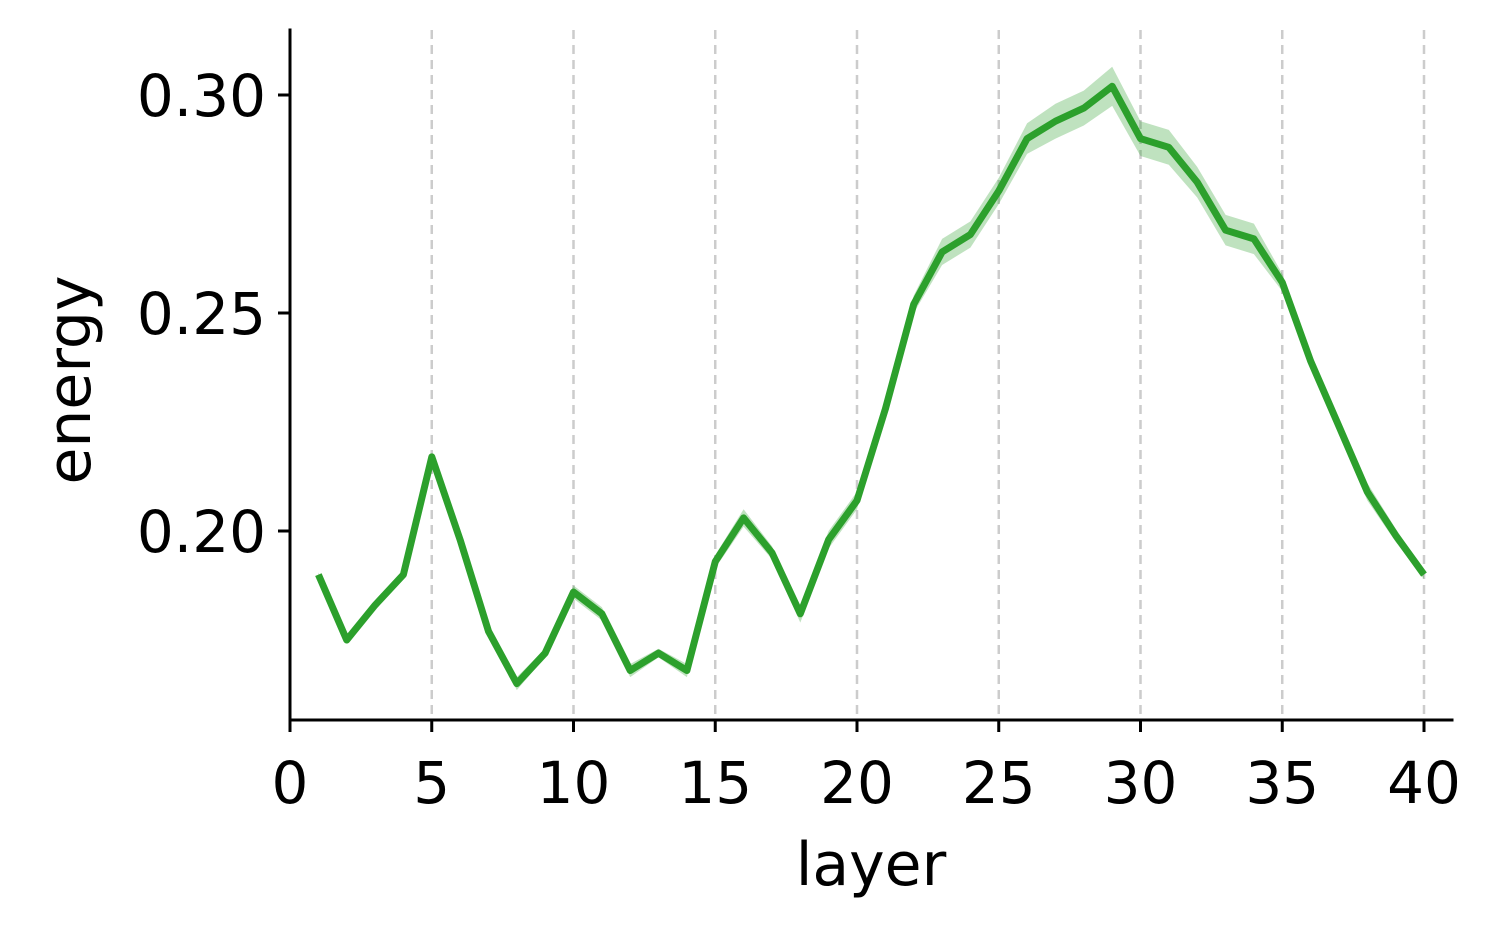 The image size is (1496, 930). Describe the element at coordinates (1282, 783) in the screenshot. I see `x-tick-label-35: 35` at that location.